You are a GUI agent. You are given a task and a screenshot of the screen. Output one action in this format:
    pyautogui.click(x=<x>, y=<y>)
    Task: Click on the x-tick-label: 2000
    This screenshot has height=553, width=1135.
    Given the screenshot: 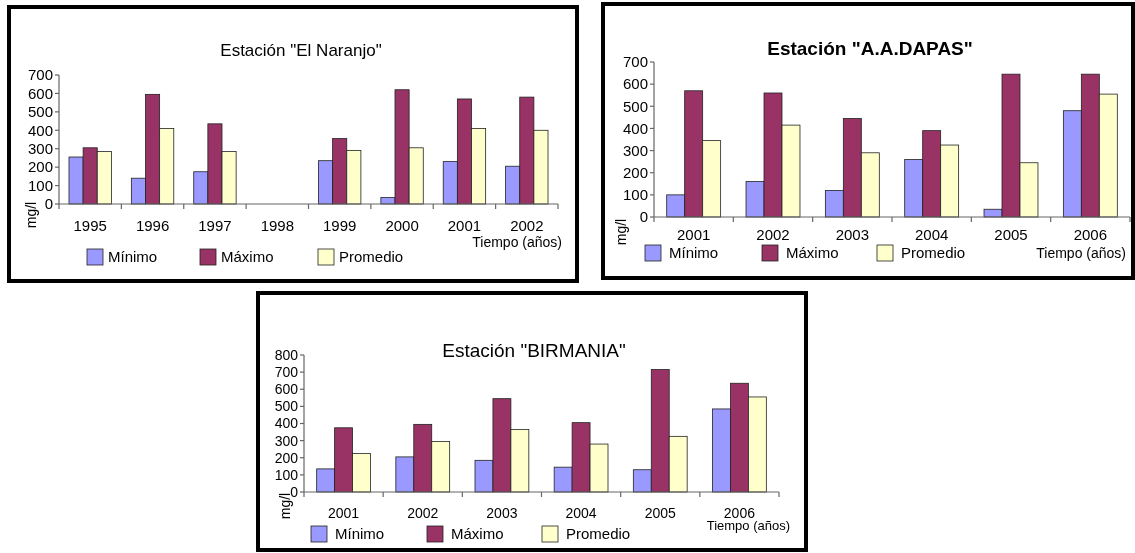 What is the action you would take?
    pyautogui.click(x=402, y=225)
    